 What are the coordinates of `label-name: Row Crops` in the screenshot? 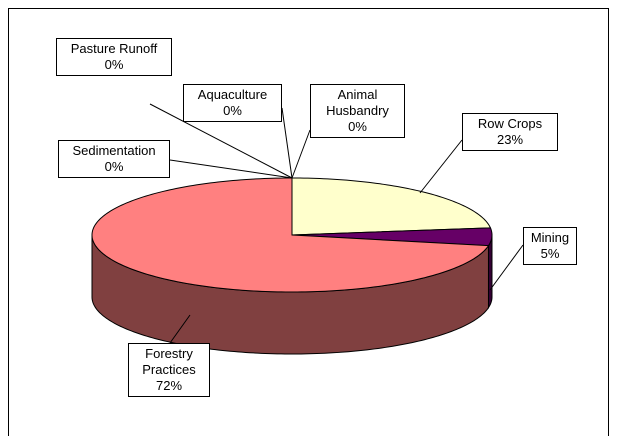 It's located at (510, 123).